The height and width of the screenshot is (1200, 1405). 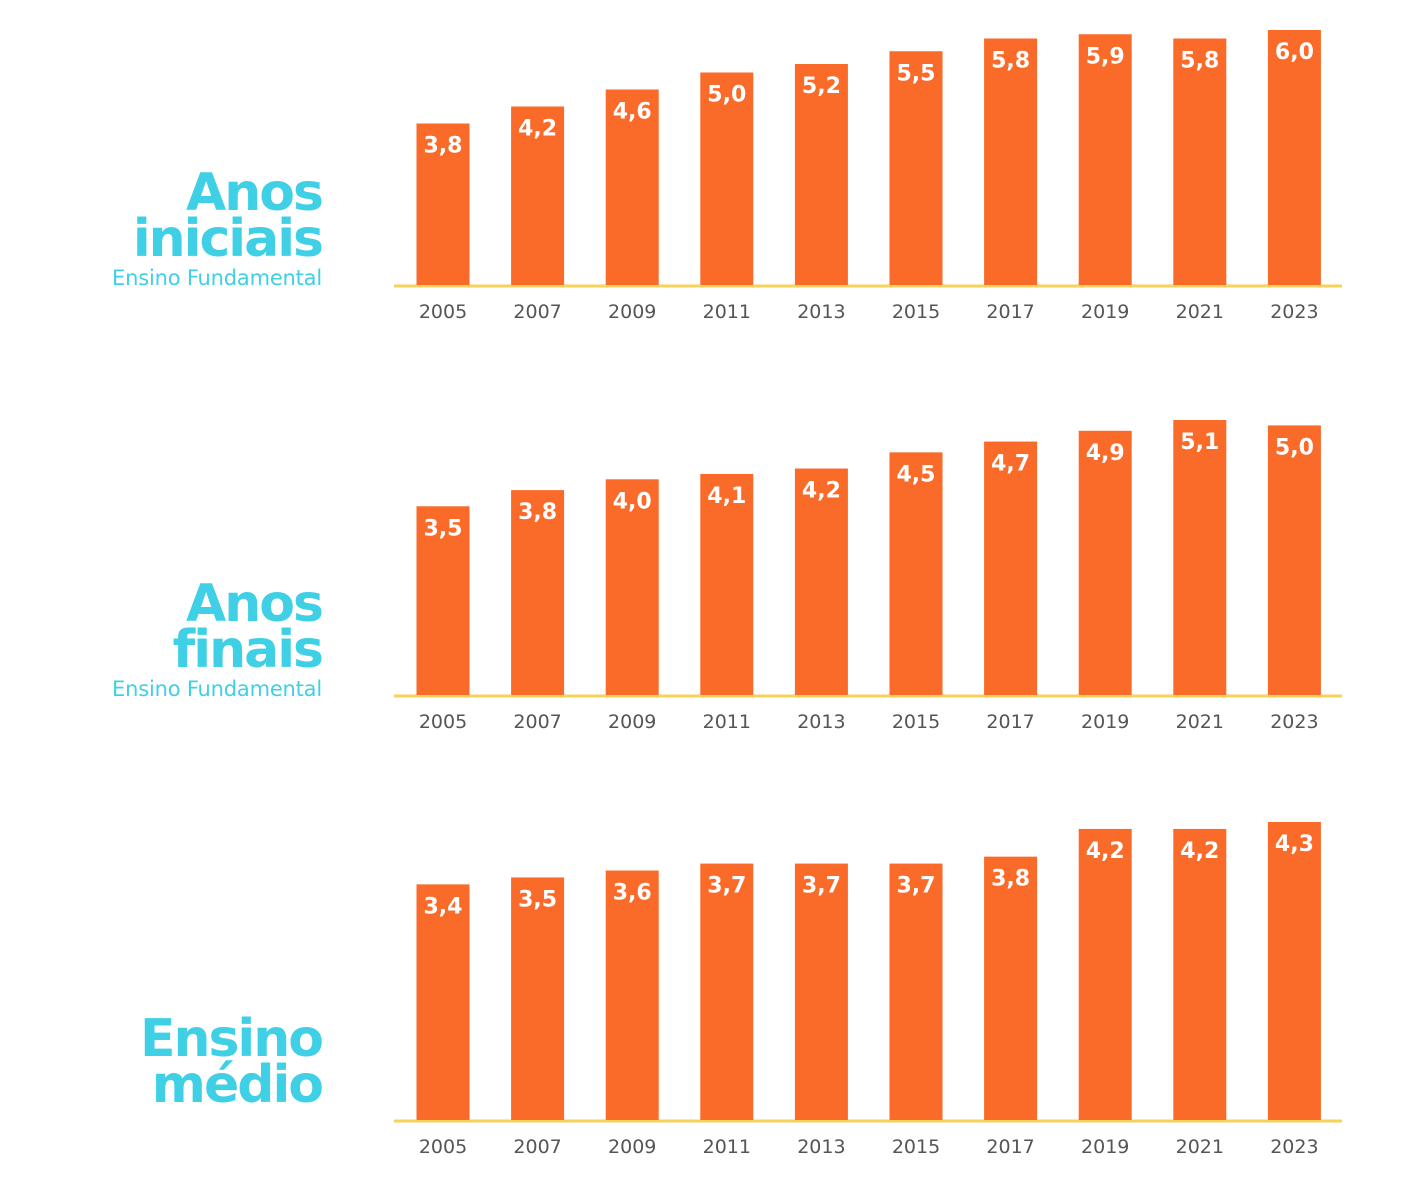 I want to click on panel-label: Anos iniciais Ensino Fundamental, so click(x=218, y=226).